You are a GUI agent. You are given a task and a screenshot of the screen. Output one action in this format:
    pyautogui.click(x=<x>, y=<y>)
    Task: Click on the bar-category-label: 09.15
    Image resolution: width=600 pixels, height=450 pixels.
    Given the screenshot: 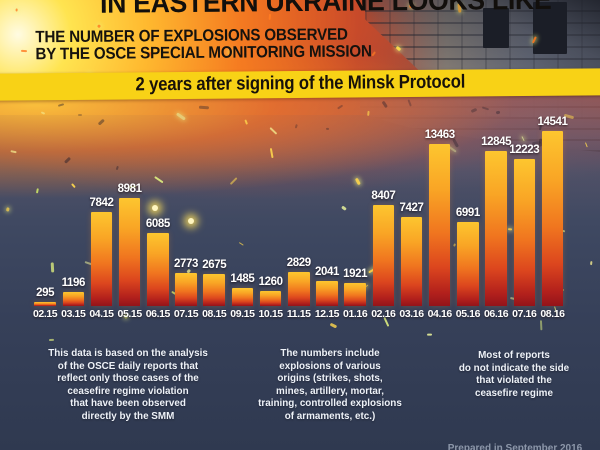 What is the action you would take?
    pyautogui.click(x=242, y=314)
    